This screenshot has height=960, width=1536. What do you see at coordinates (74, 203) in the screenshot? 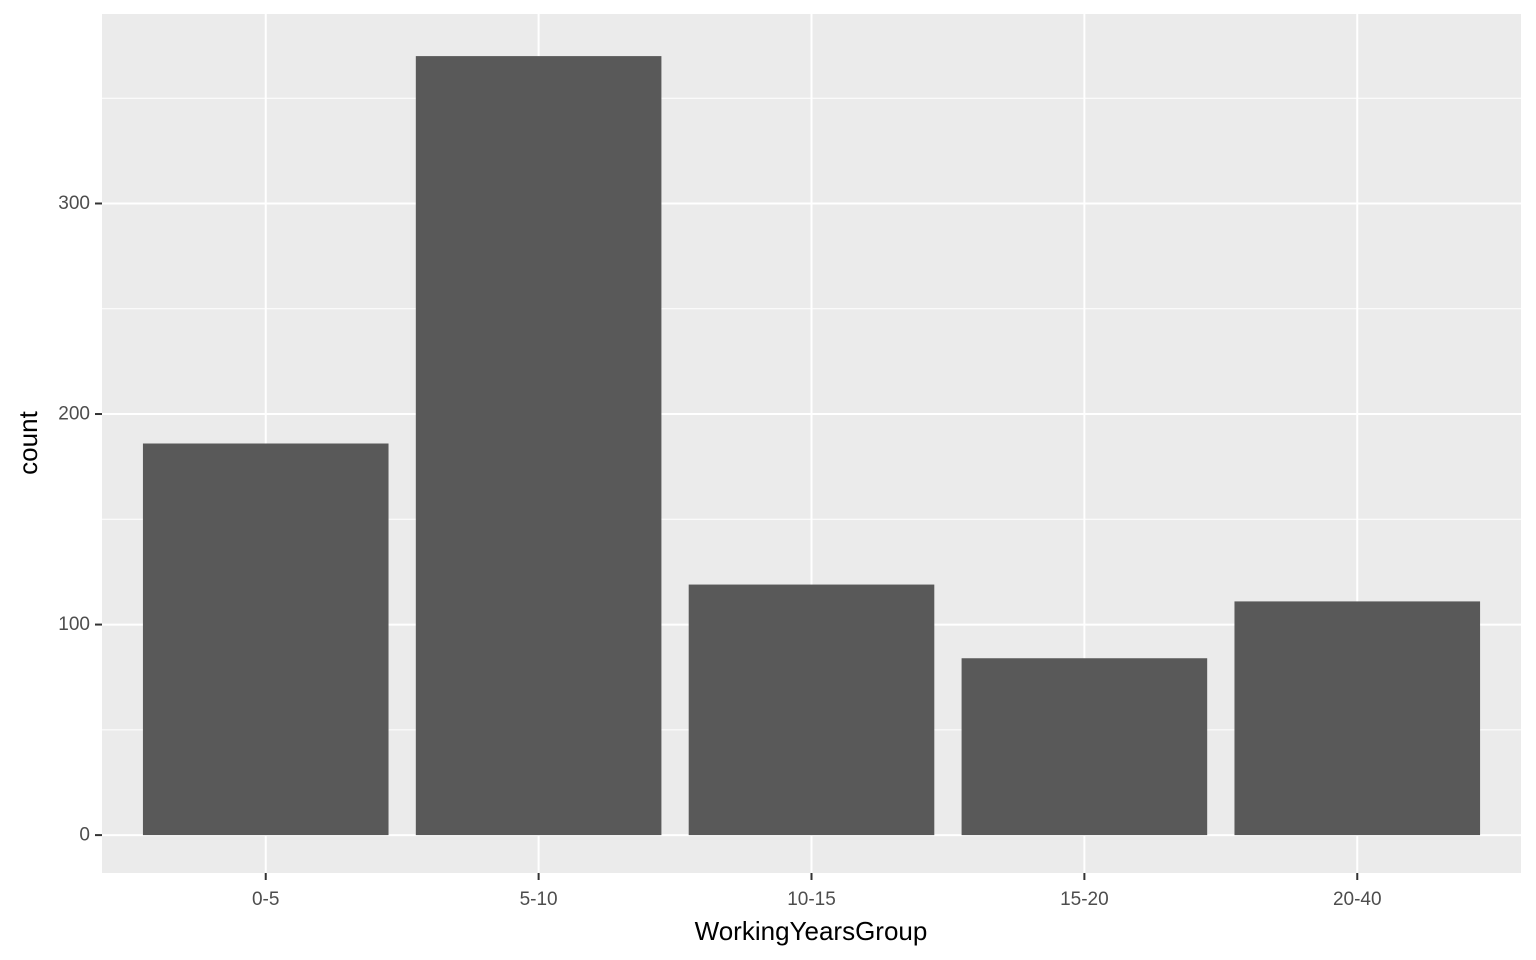
I see `y-tick-label: 300` at bounding box center [74, 203].